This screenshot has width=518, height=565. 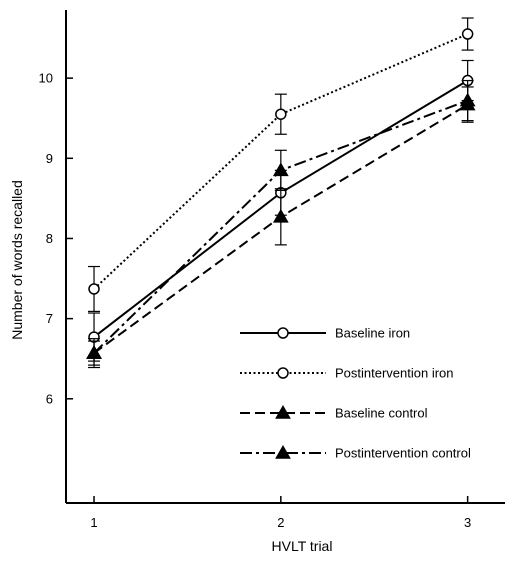 What do you see at coordinates (381, 413) in the screenshot?
I see `legend-label: Baseline control` at bounding box center [381, 413].